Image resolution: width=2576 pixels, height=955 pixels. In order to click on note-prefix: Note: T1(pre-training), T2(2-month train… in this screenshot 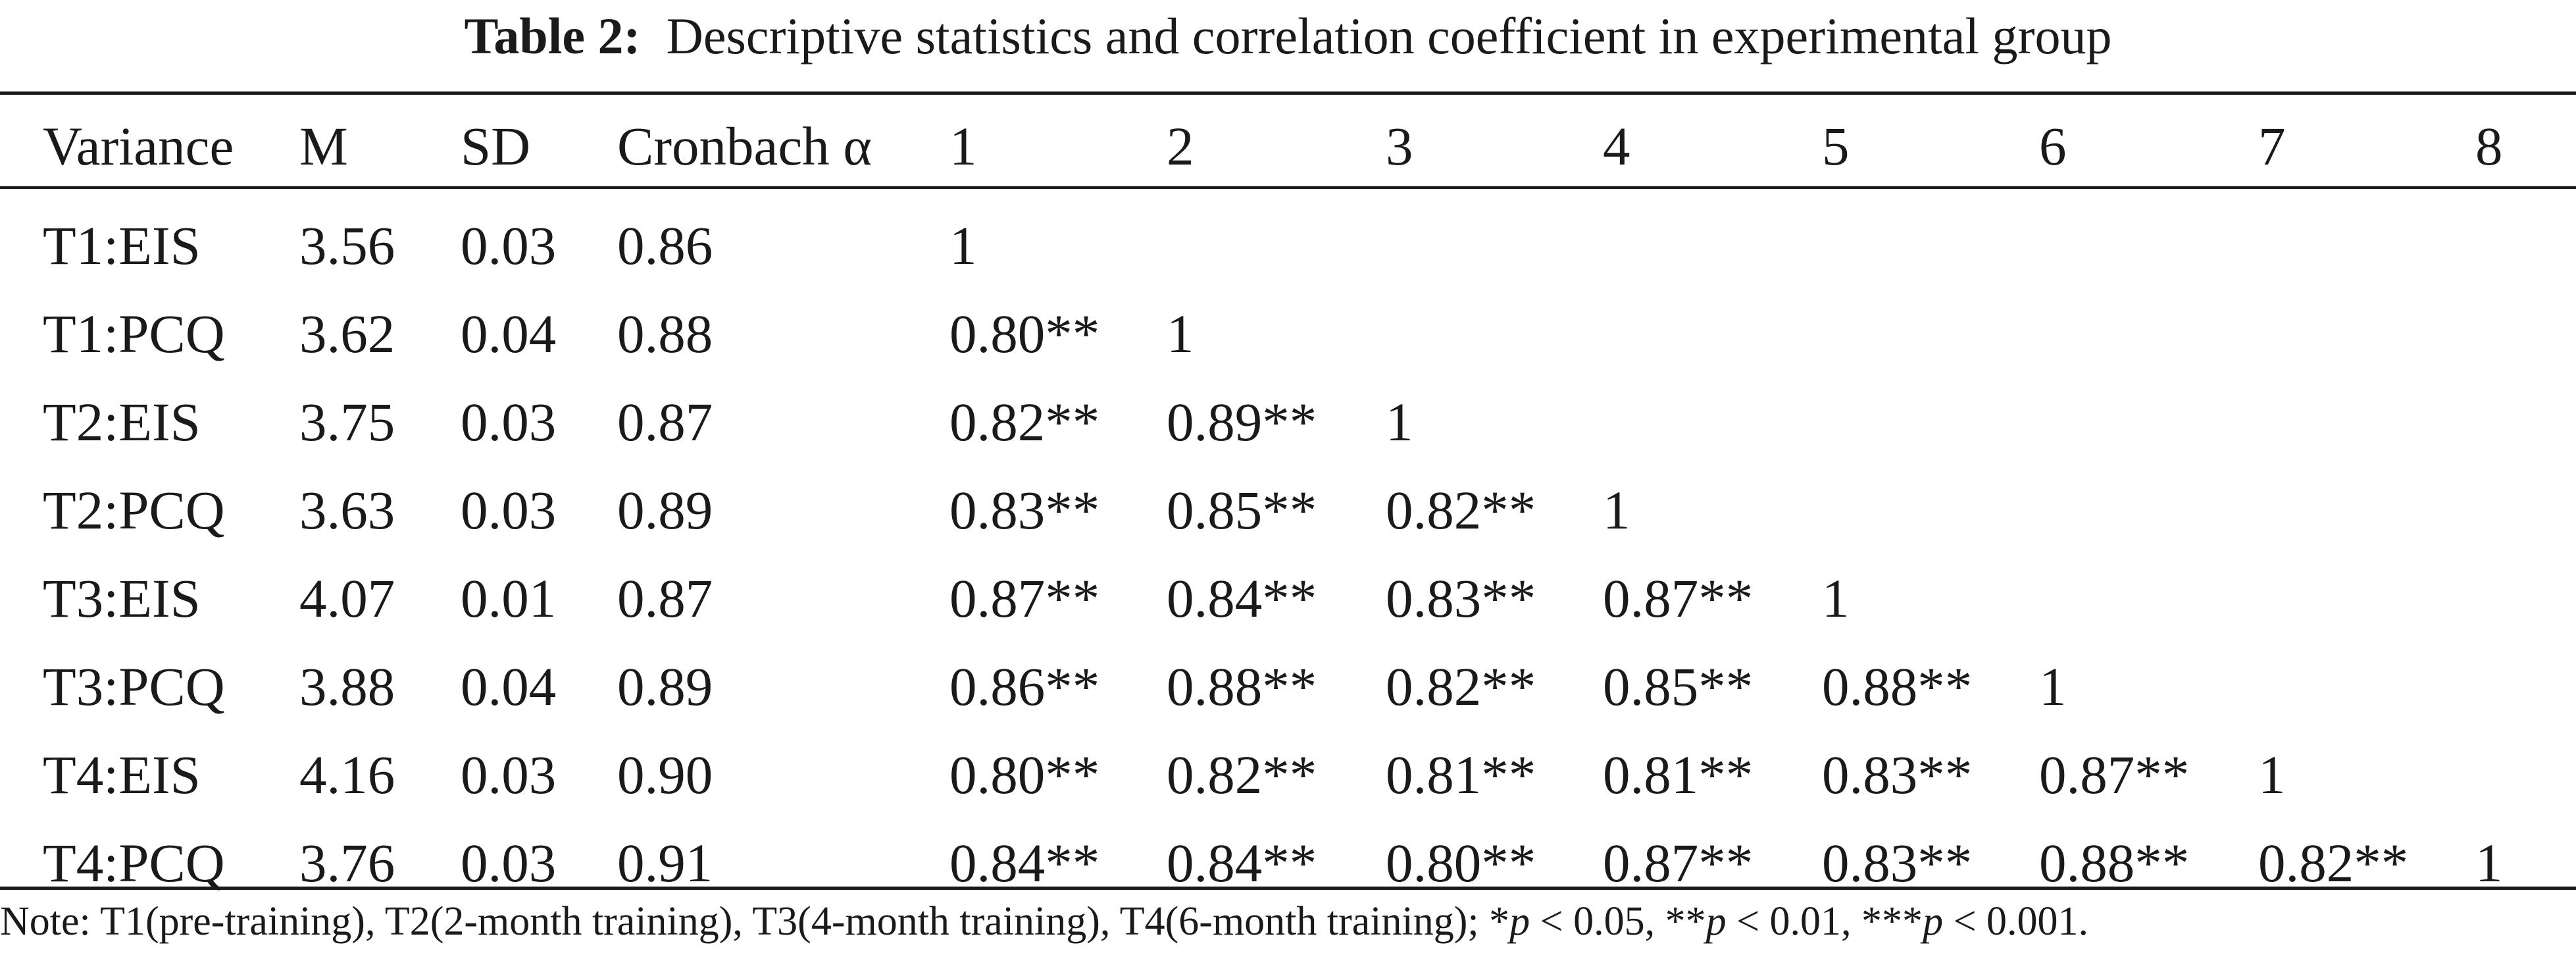, I will do `click(755, 921)`.